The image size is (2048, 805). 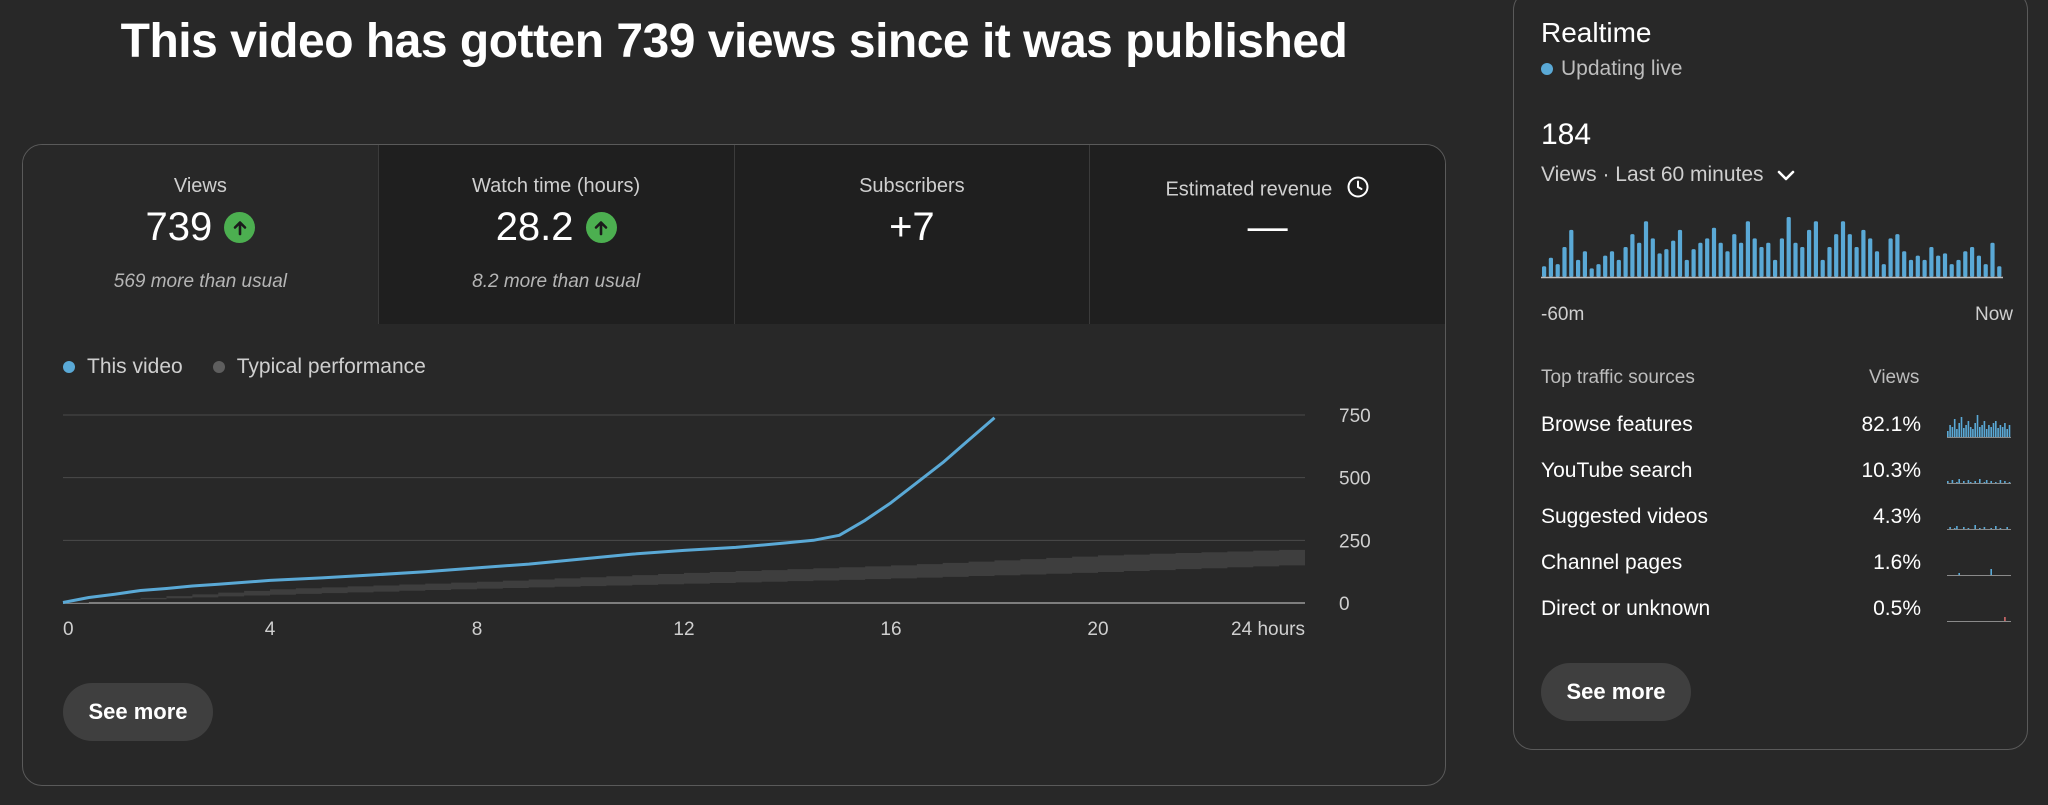 I want to click on traffic-source-name: Browse features, so click(x=1617, y=424).